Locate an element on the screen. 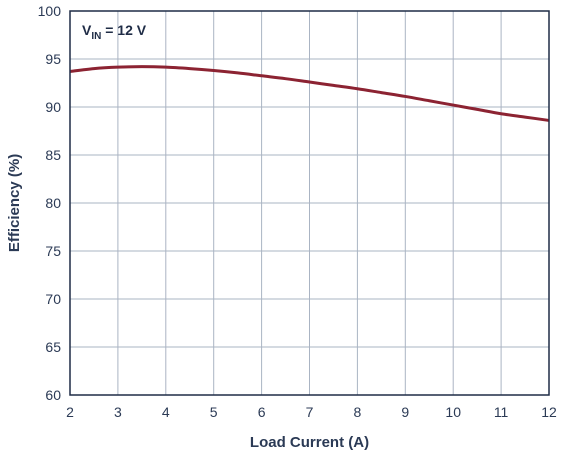 Image resolution: width=562 pixels, height=461 pixels. x-tick-label: 12 is located at coordinates (549, 412).